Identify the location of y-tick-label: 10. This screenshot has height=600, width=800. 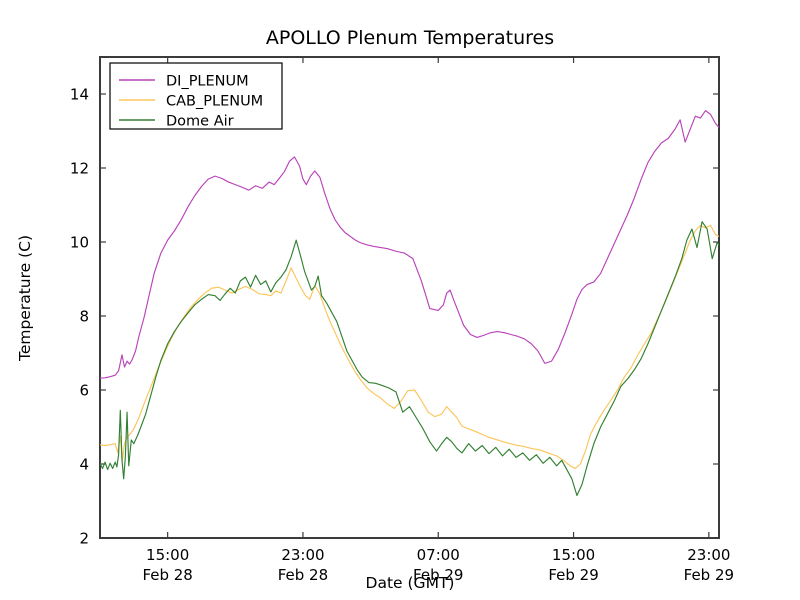
(79, 243).